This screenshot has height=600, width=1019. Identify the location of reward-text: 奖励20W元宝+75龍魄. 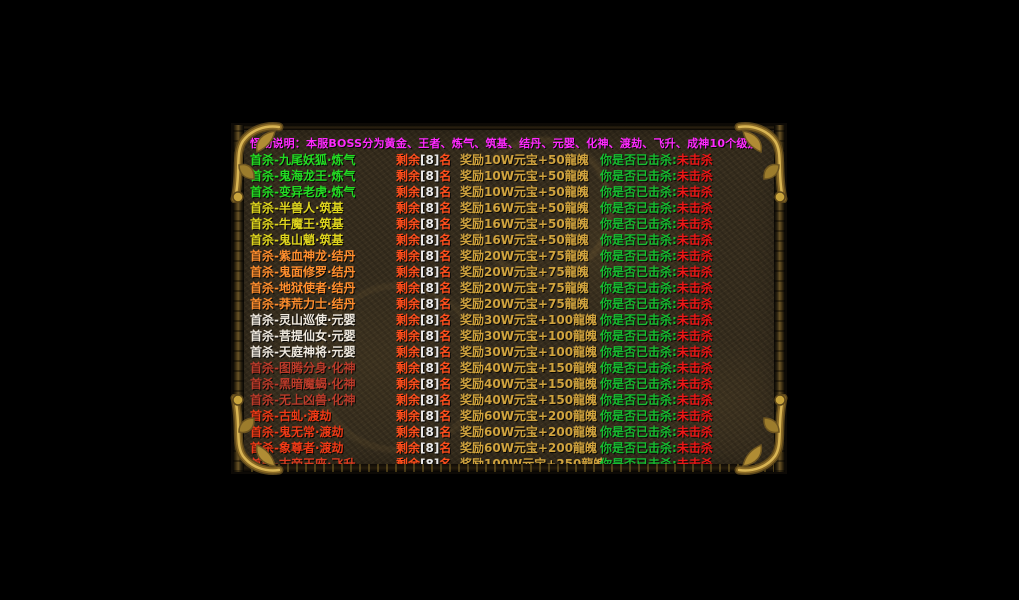
(524, 272).